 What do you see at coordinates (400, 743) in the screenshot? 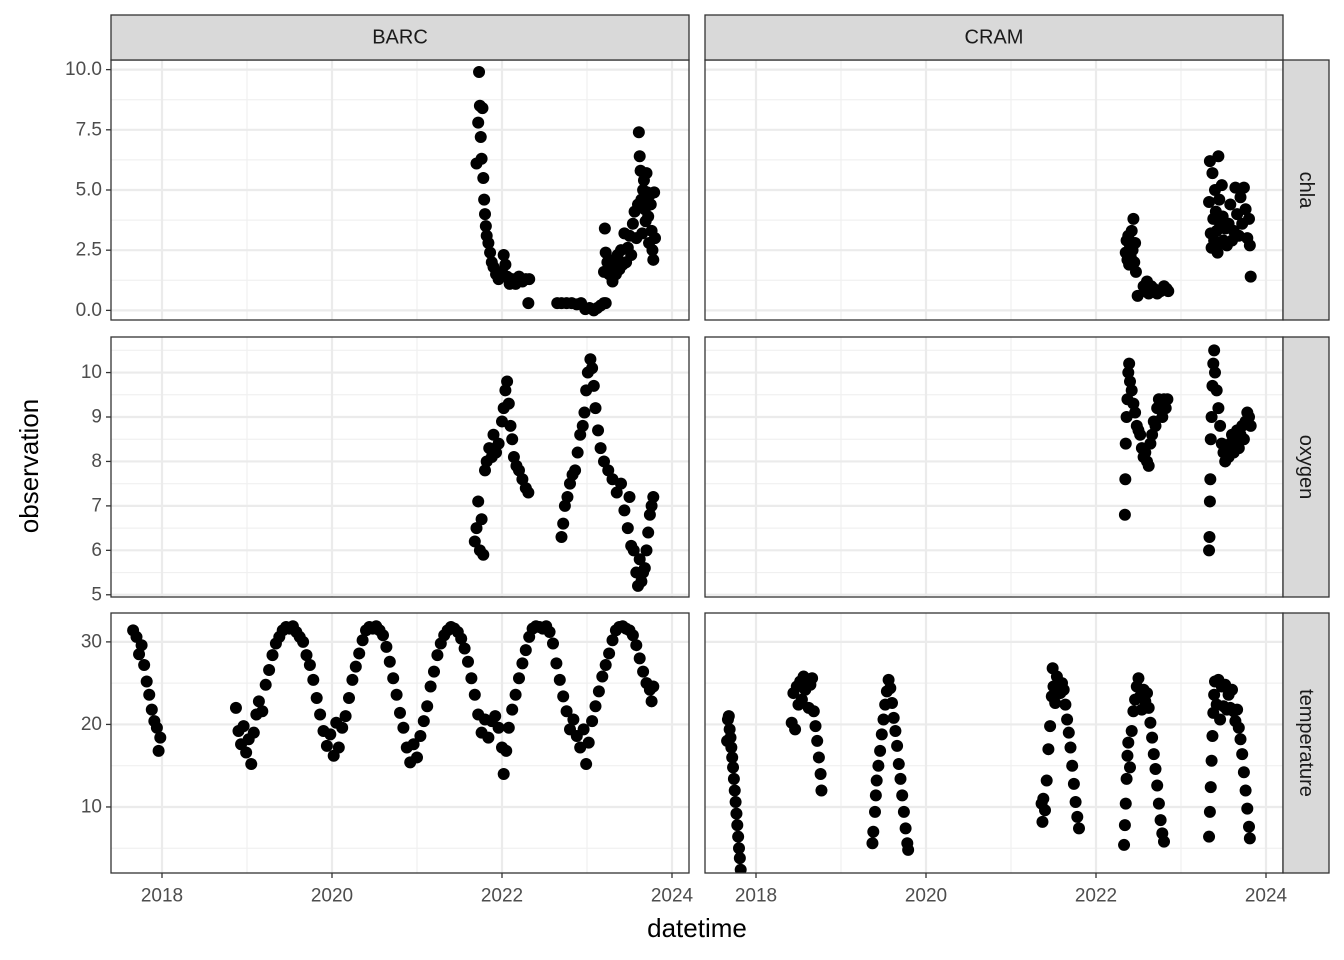
I see `panel-barc-temperature` at bounding box center [400, 743].